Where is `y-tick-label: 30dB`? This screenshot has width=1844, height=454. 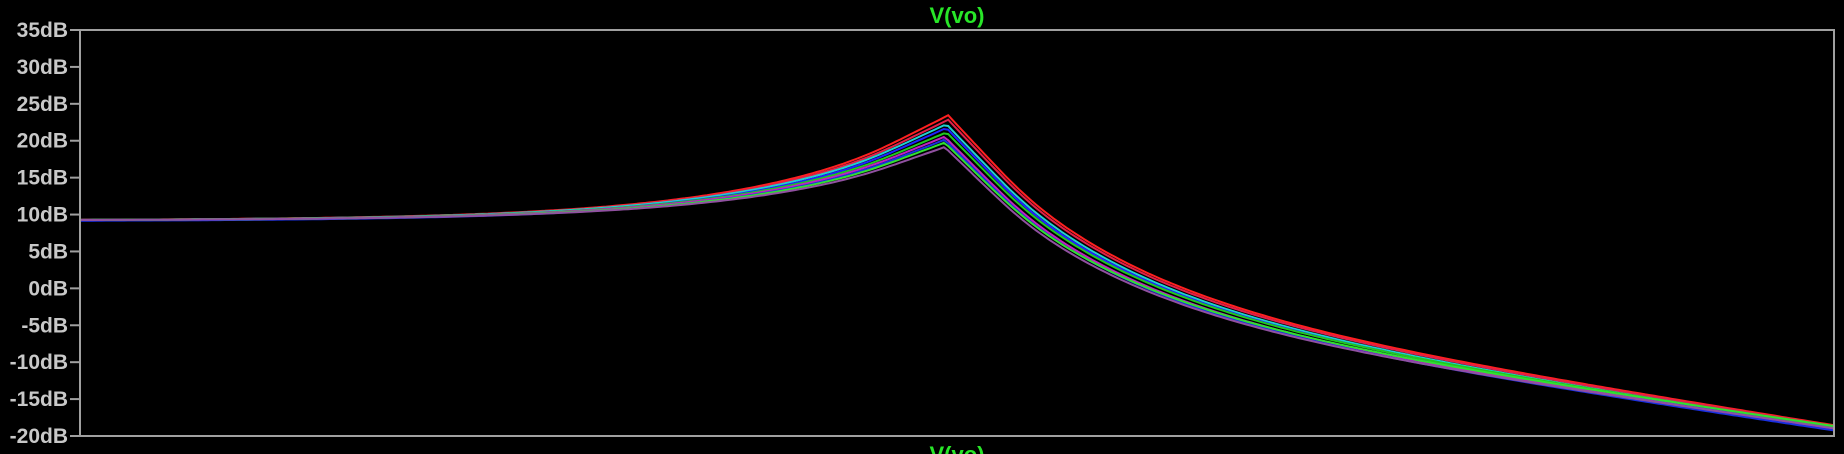 y-tick-label: 30dB is located at coordinates (42, 67).